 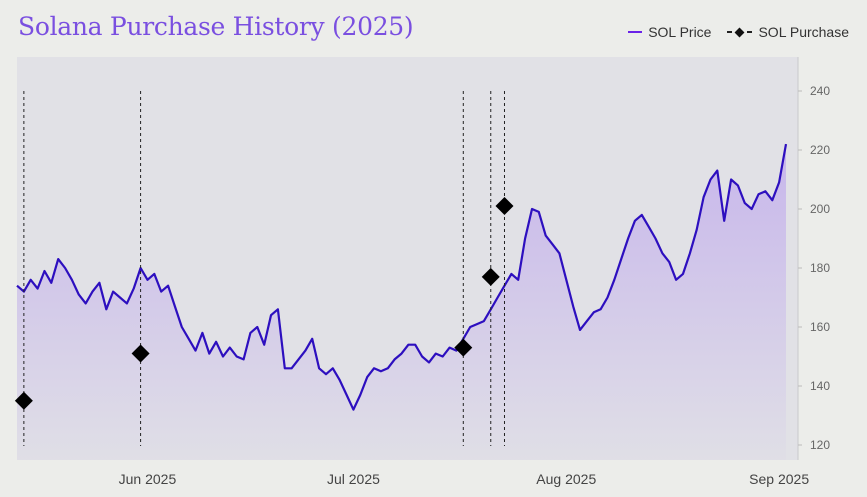 I want to click on y-tick-label: 180, so click(x=820, y=268).